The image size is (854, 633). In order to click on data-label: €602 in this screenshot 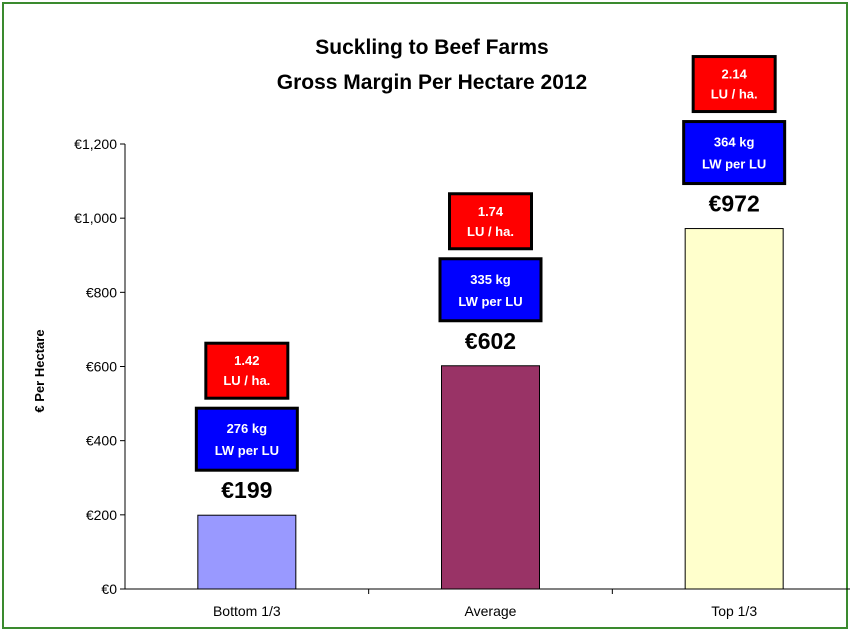, I will do `click(490, 341)`.